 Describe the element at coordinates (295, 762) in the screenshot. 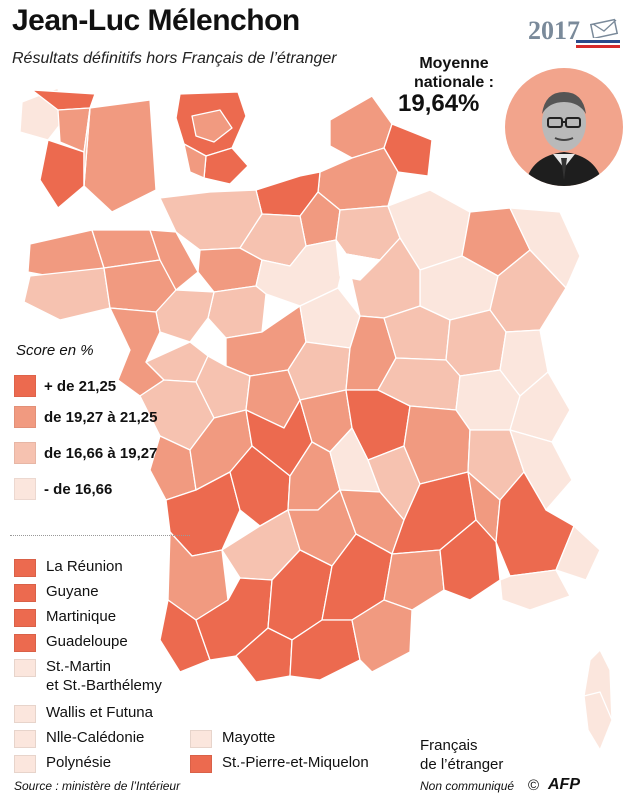

I see `overseas-label: St.-Pierre-et-Miquelon` at that location.